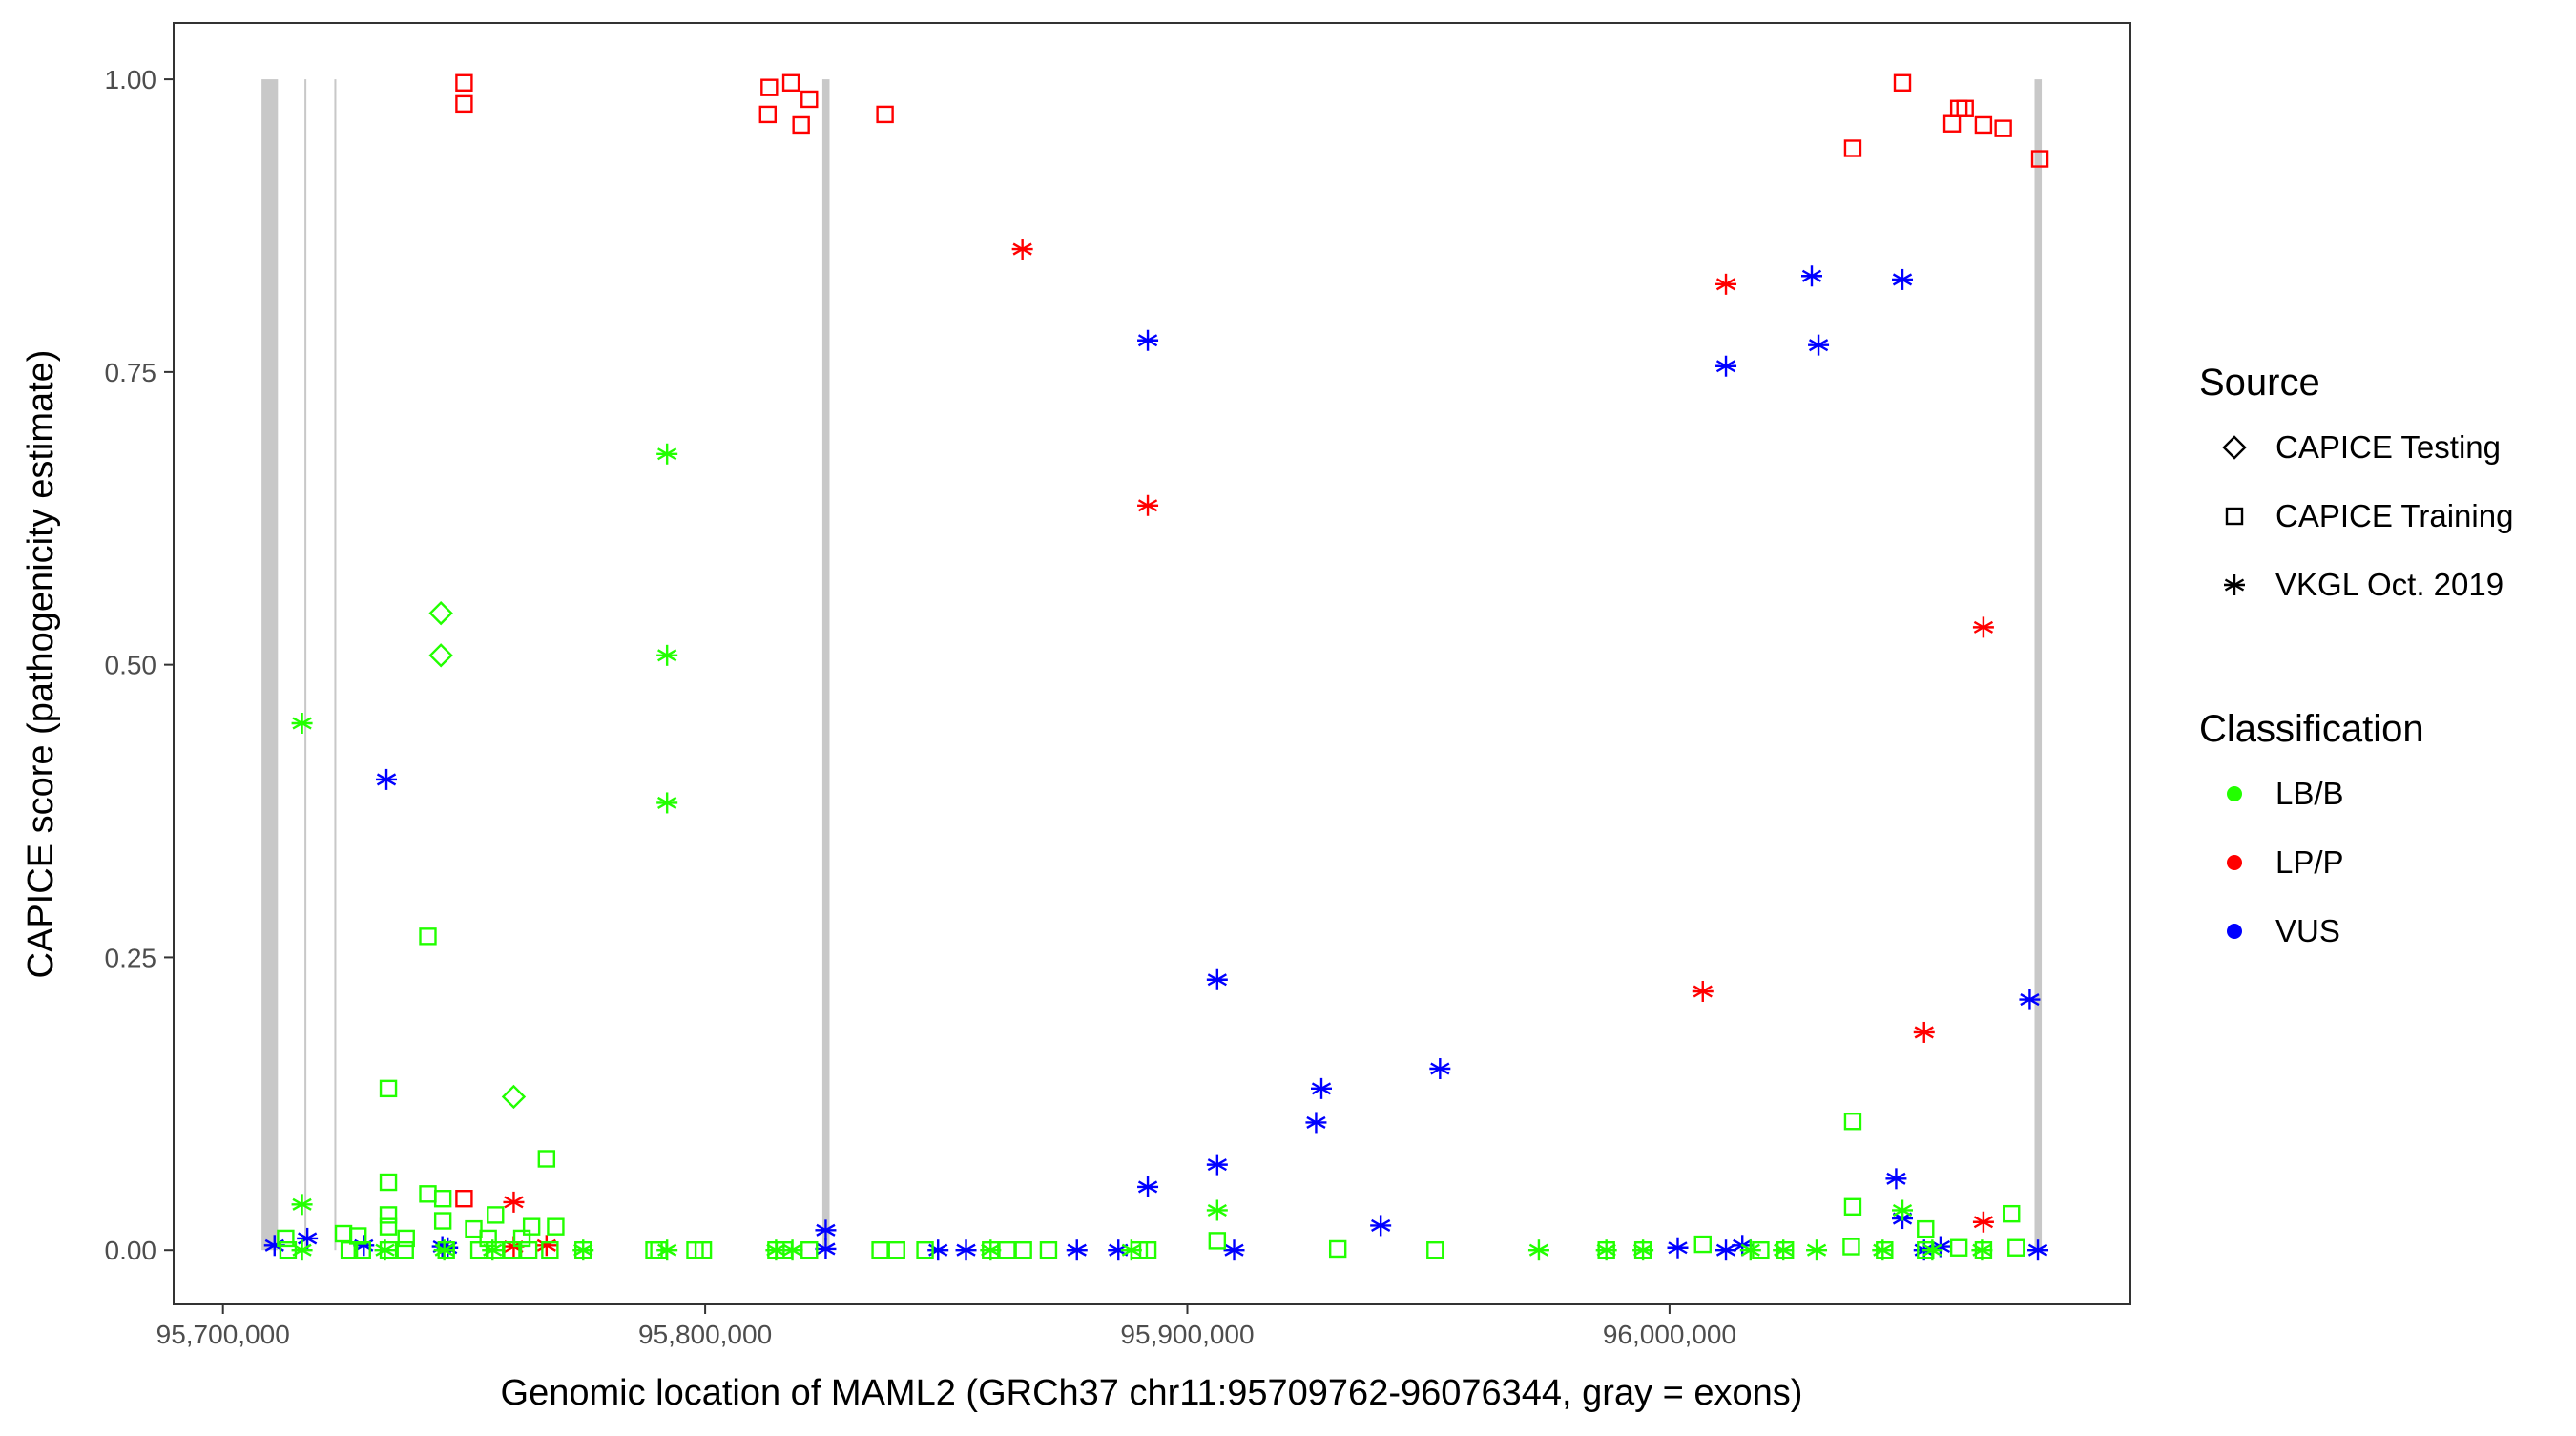  What do you see at coordinates (1669, 1334) in the screenshot?
I see `x-tick-label: 96,000,000` at bounding box center [1669, 1334].